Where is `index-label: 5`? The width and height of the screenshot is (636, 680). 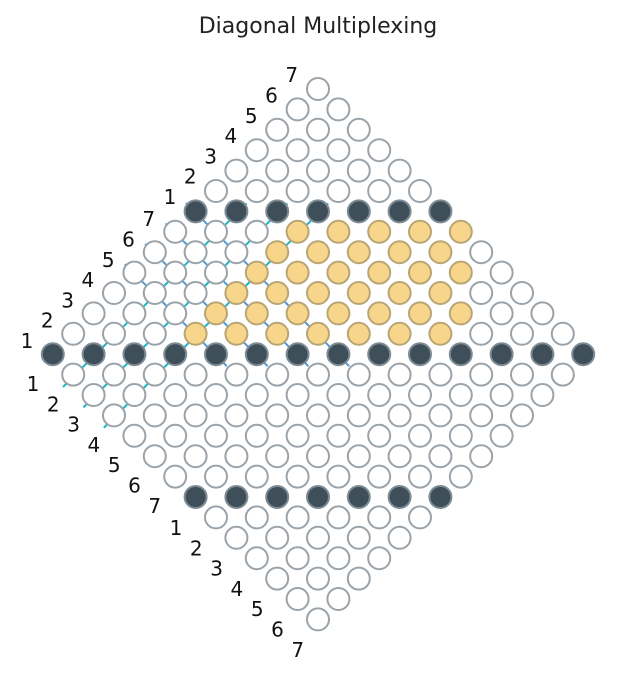 index-label: 5 is located at coordinates (251, 116).